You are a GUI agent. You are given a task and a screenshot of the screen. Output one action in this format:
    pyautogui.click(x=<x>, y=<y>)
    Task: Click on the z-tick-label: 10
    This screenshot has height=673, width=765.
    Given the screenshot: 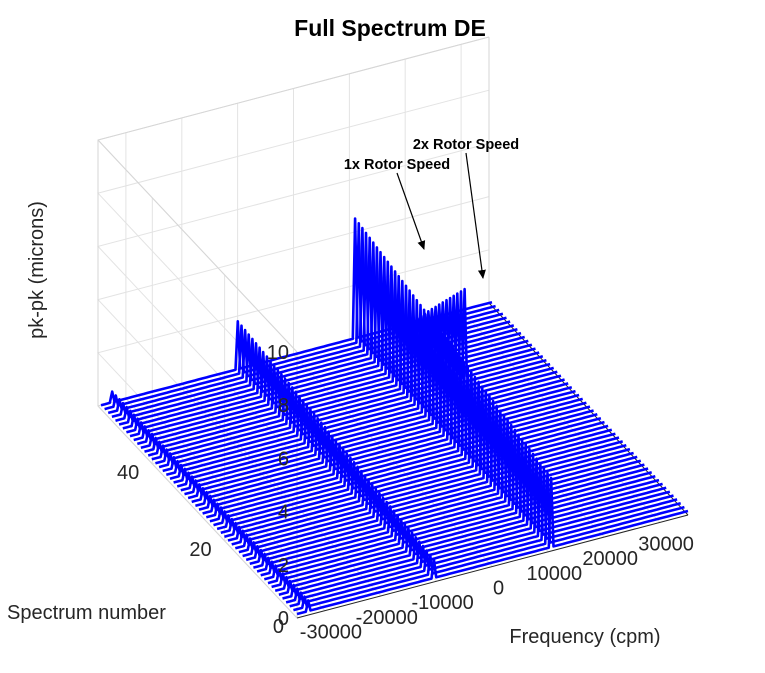 What is the action you would take?
    pyautogui.click(x=278, y=353)
    